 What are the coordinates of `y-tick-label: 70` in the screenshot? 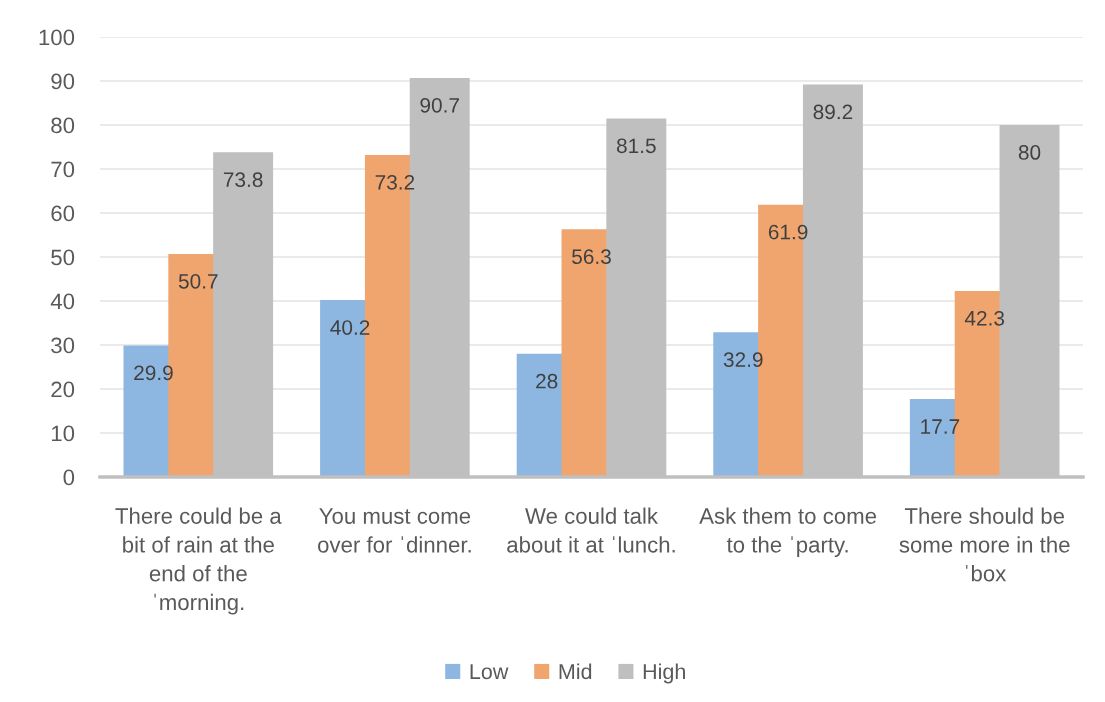 It's located at (63, 169).